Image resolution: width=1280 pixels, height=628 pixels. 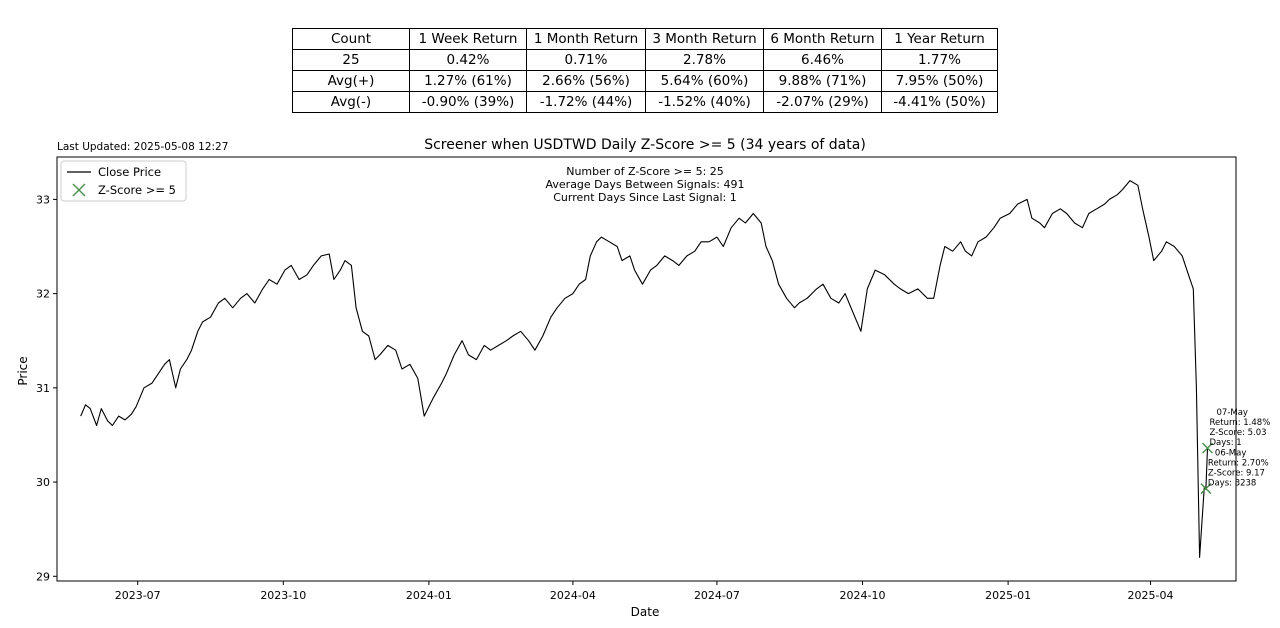 I want to click on last-updated-label: Last Updated: 2025-05-08 12:27, so click(x=142, y=147).